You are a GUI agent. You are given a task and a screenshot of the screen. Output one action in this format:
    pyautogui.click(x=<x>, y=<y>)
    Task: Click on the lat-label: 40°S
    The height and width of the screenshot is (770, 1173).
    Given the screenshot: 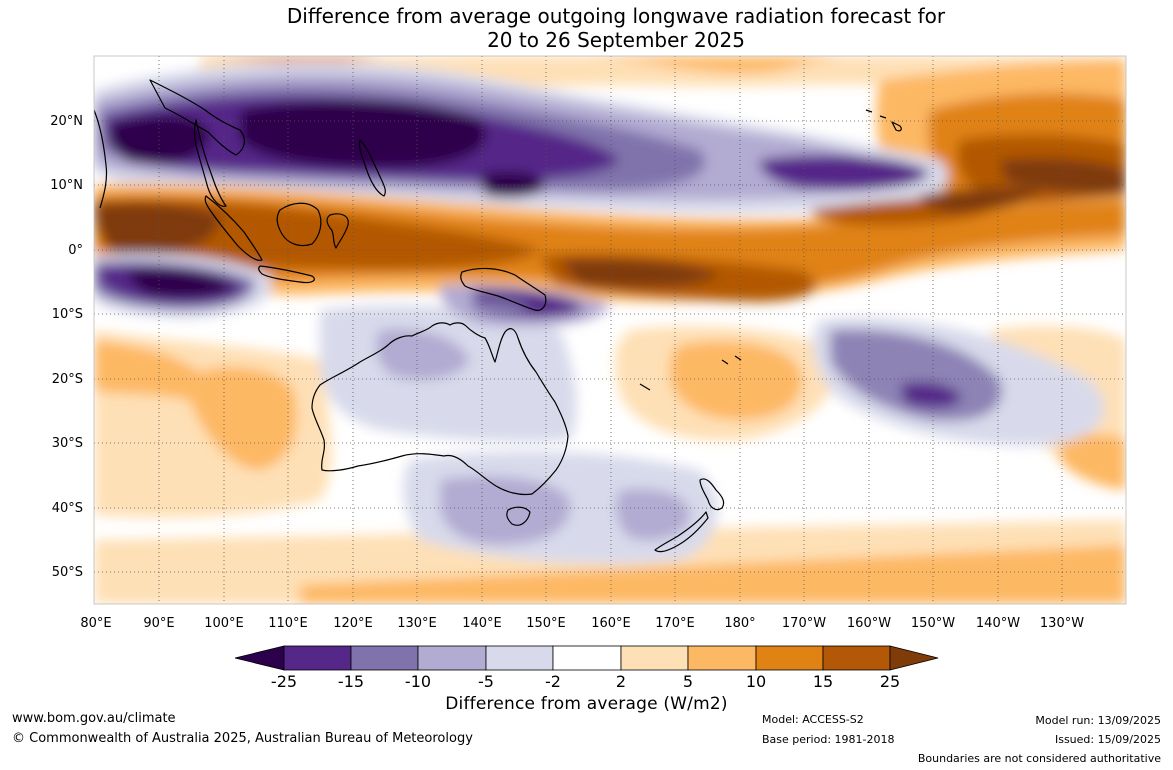 What is the action you would take?
    pyautogui.click(x=67, y=508)
    